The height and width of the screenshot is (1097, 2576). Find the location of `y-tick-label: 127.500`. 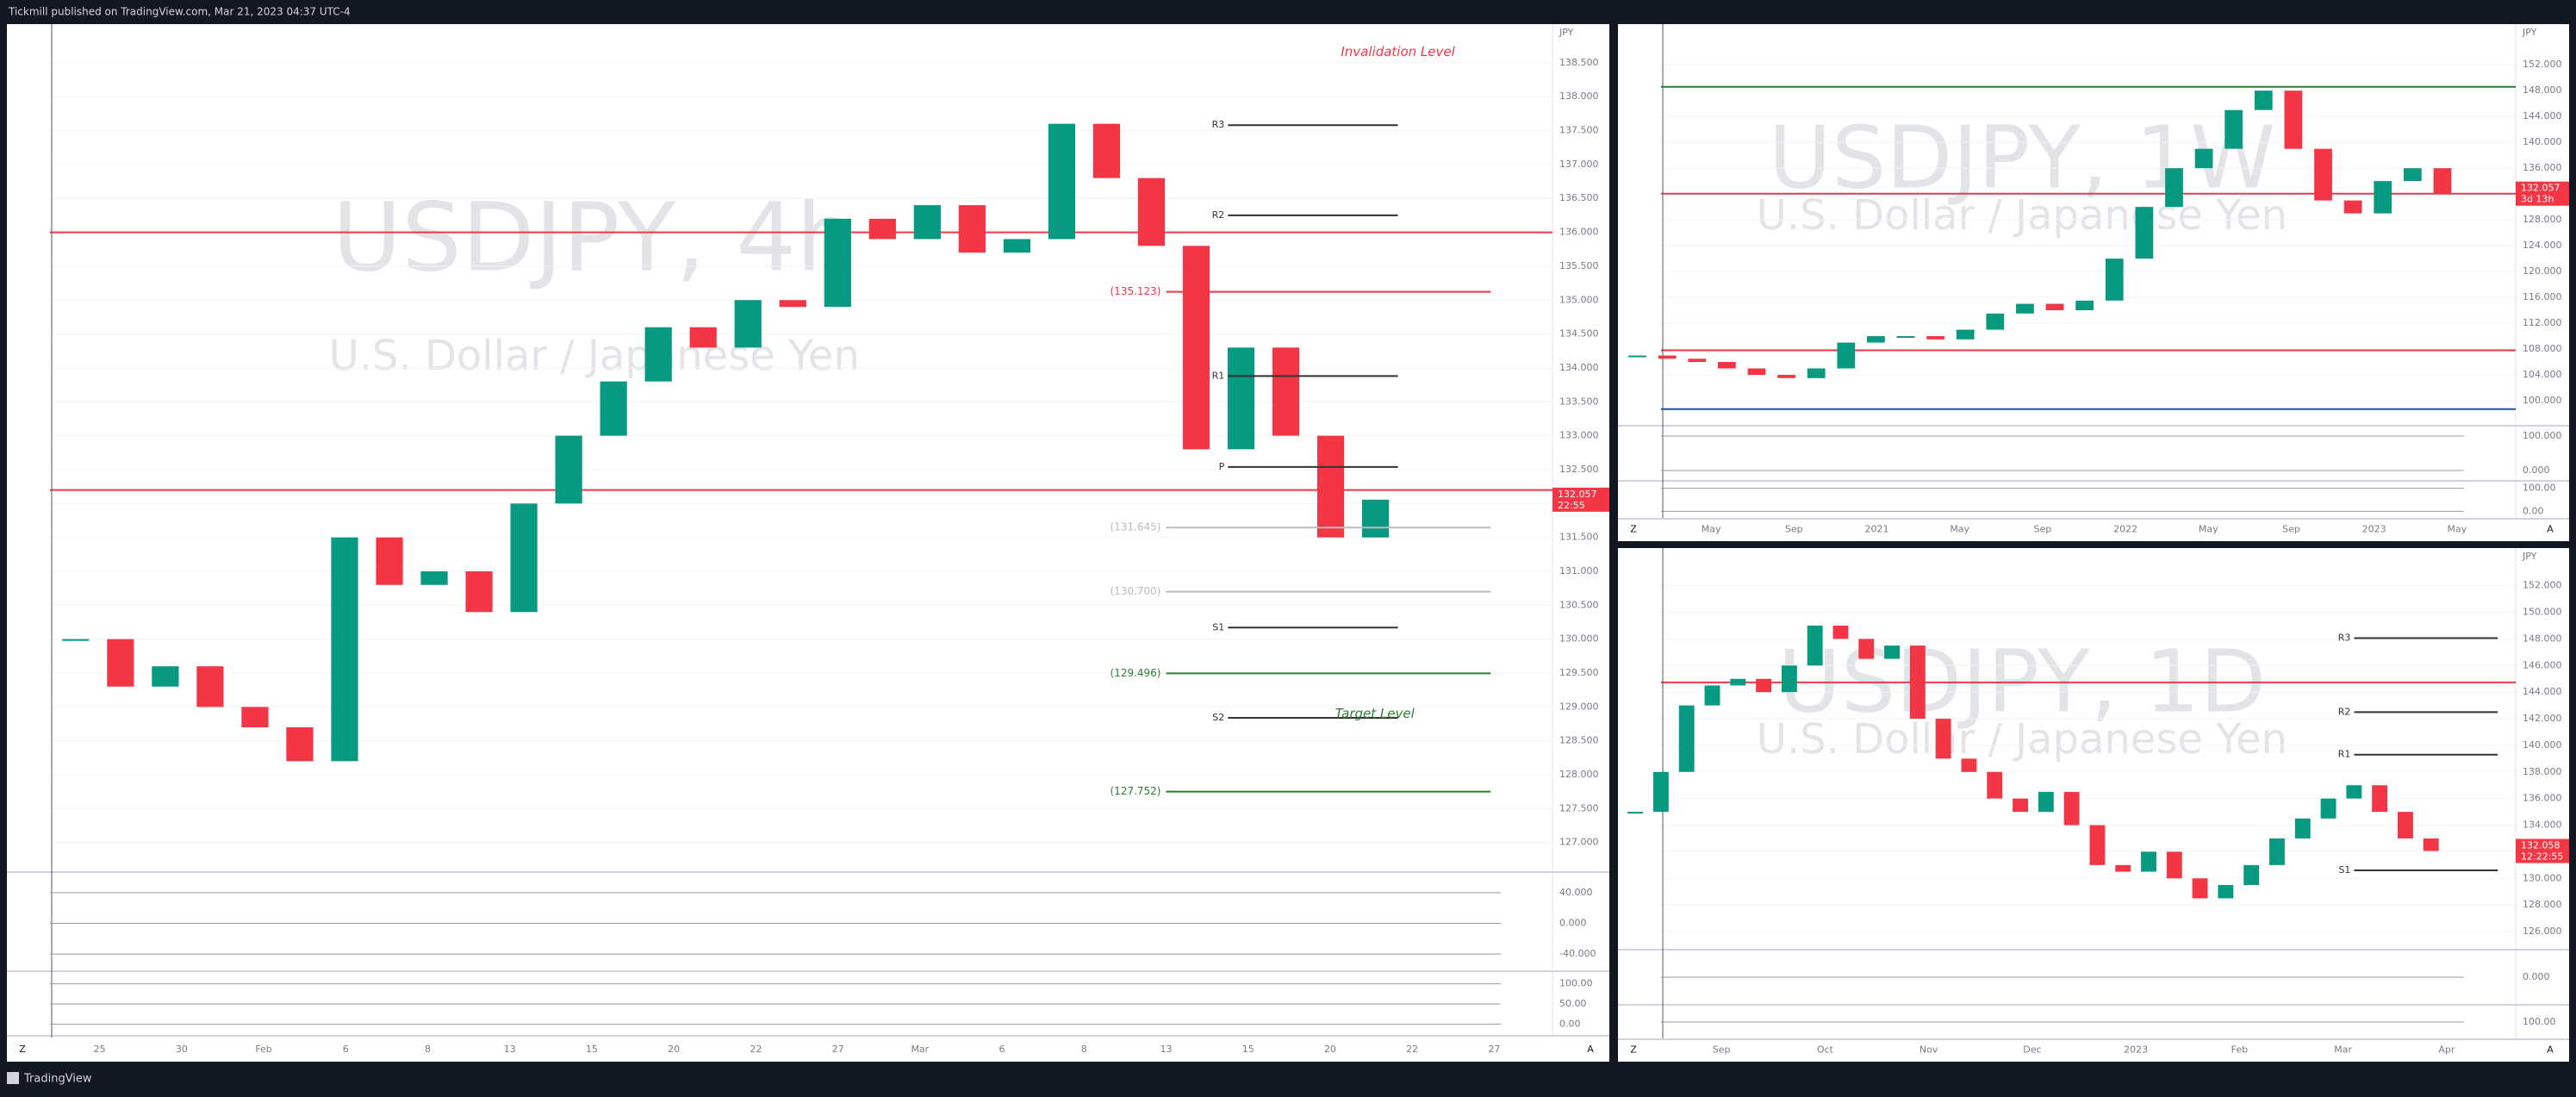

y-tick-label: 127.500 is located at coordinates (1579, 808).